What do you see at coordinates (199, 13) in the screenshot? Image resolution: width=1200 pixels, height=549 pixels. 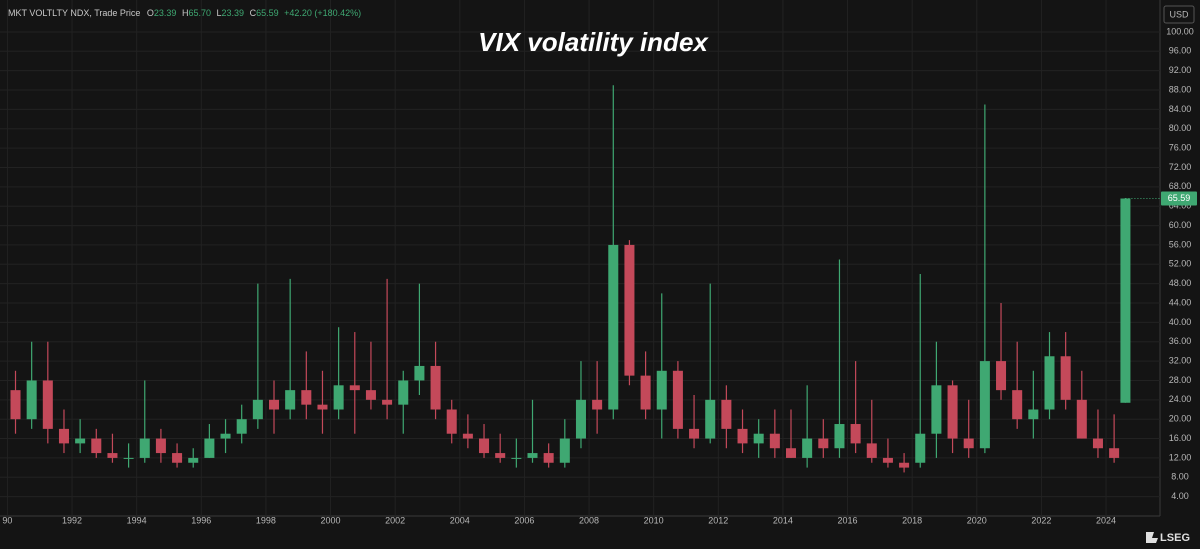 I see `high-value: 65.70` at bounding box center [199, 13].